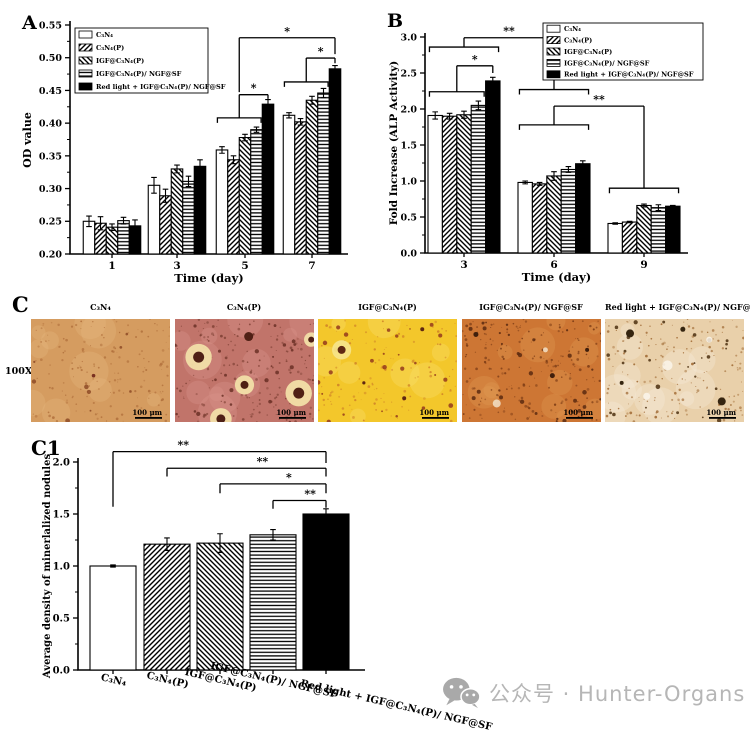  I want to click on micro-image-4: IGF@C₃N₄(P)/ NGF@SF 100 μm, so click(531, 362).